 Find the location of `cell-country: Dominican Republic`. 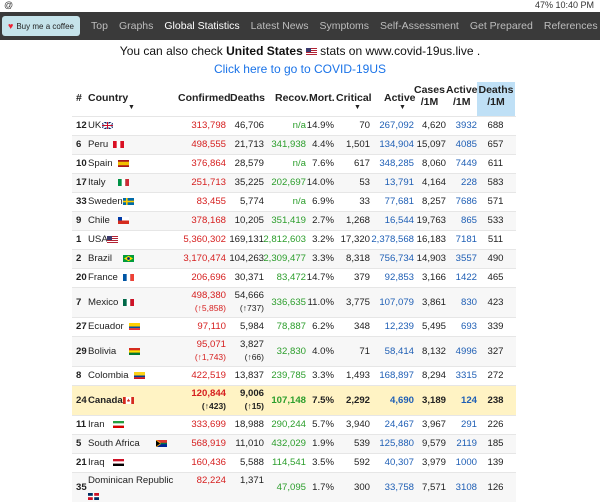

cell-country: Dominican Republic is located at coordinates (131, 480).